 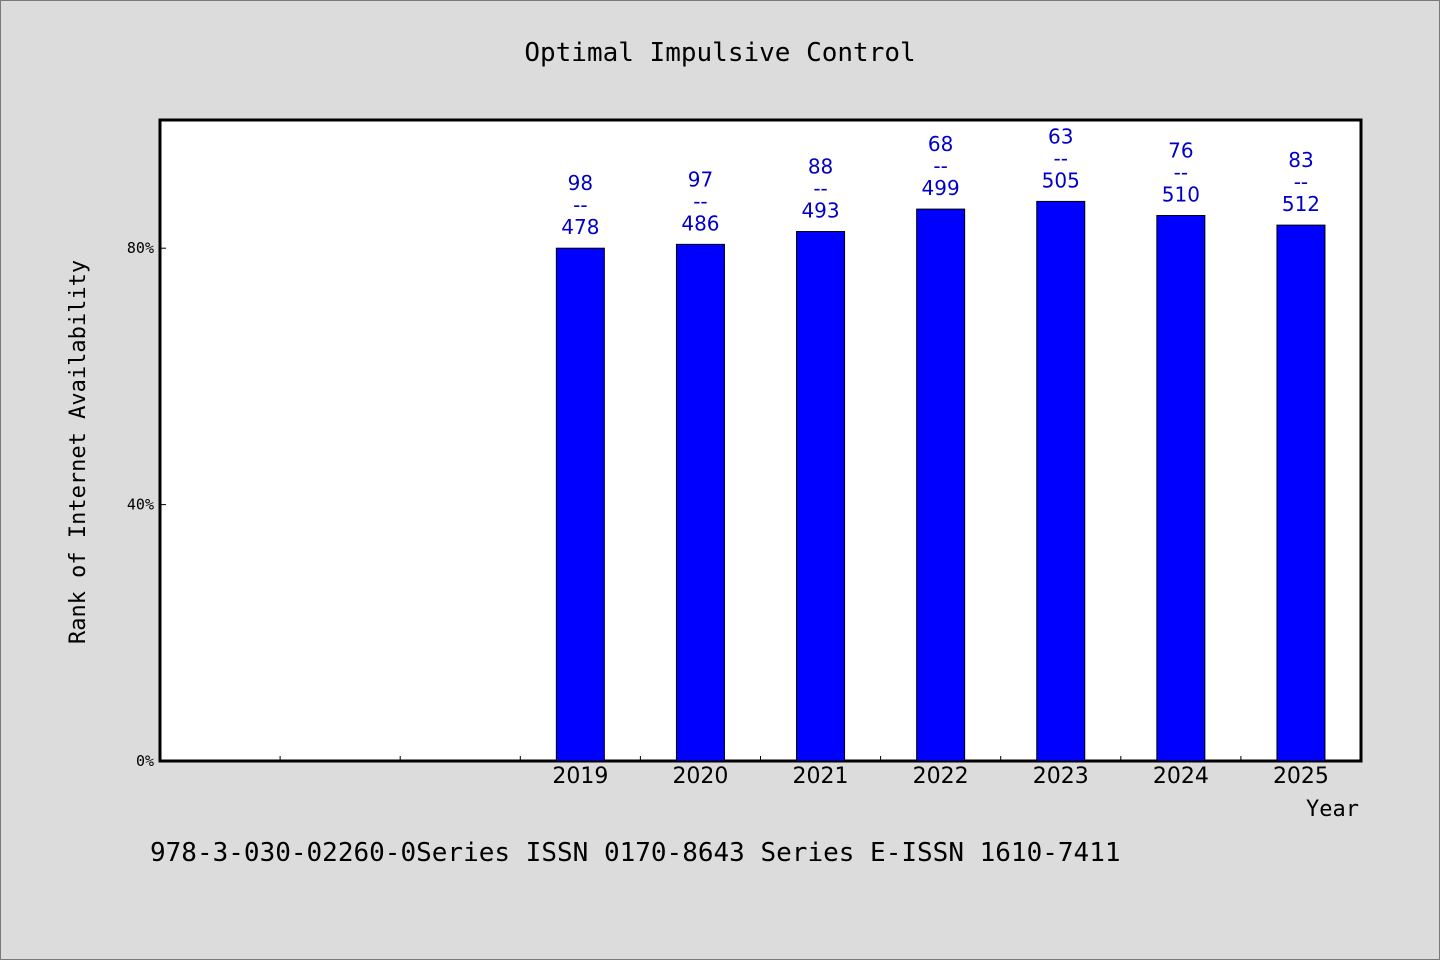 What do you see at coordinates (821, 776) in the screenshot?
I see `x-tick-label: 2021` at bounding box center [821, 776].